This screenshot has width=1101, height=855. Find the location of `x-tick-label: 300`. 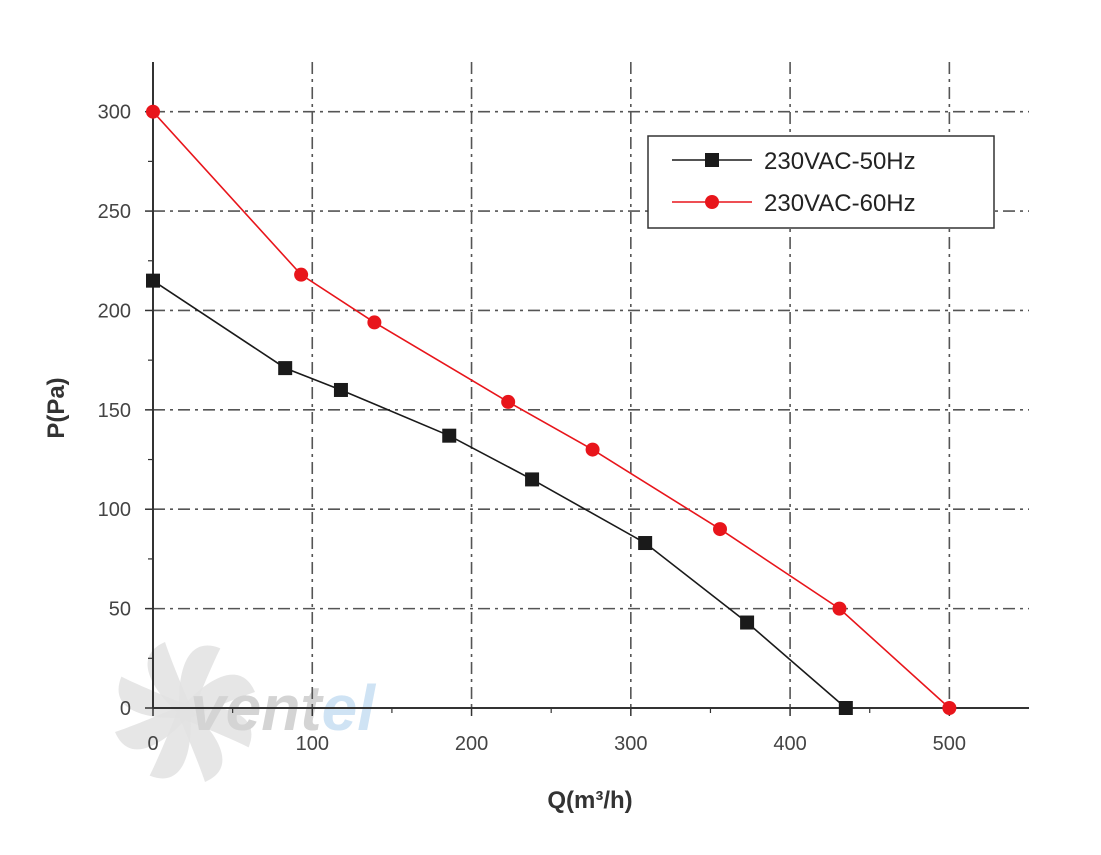

x-tick-label: 300 is located at coordinates (630, 744).